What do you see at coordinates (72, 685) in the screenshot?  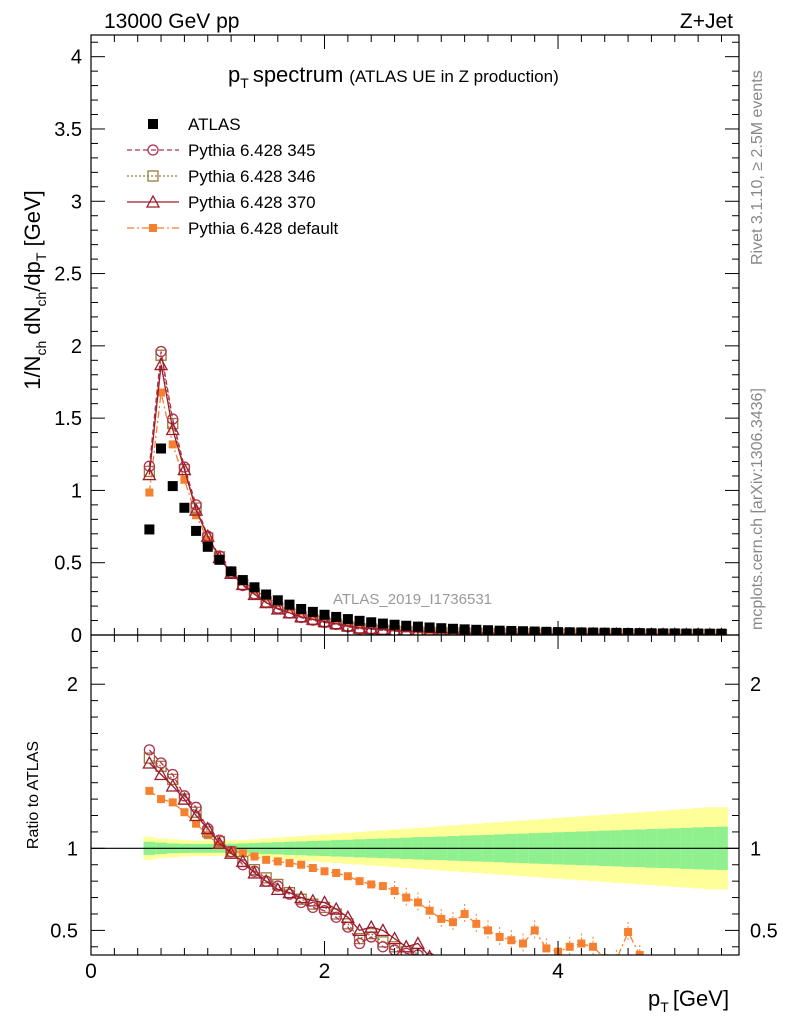 I see `ratio-y-tick-label: 2` at bounding box center [72, 685].